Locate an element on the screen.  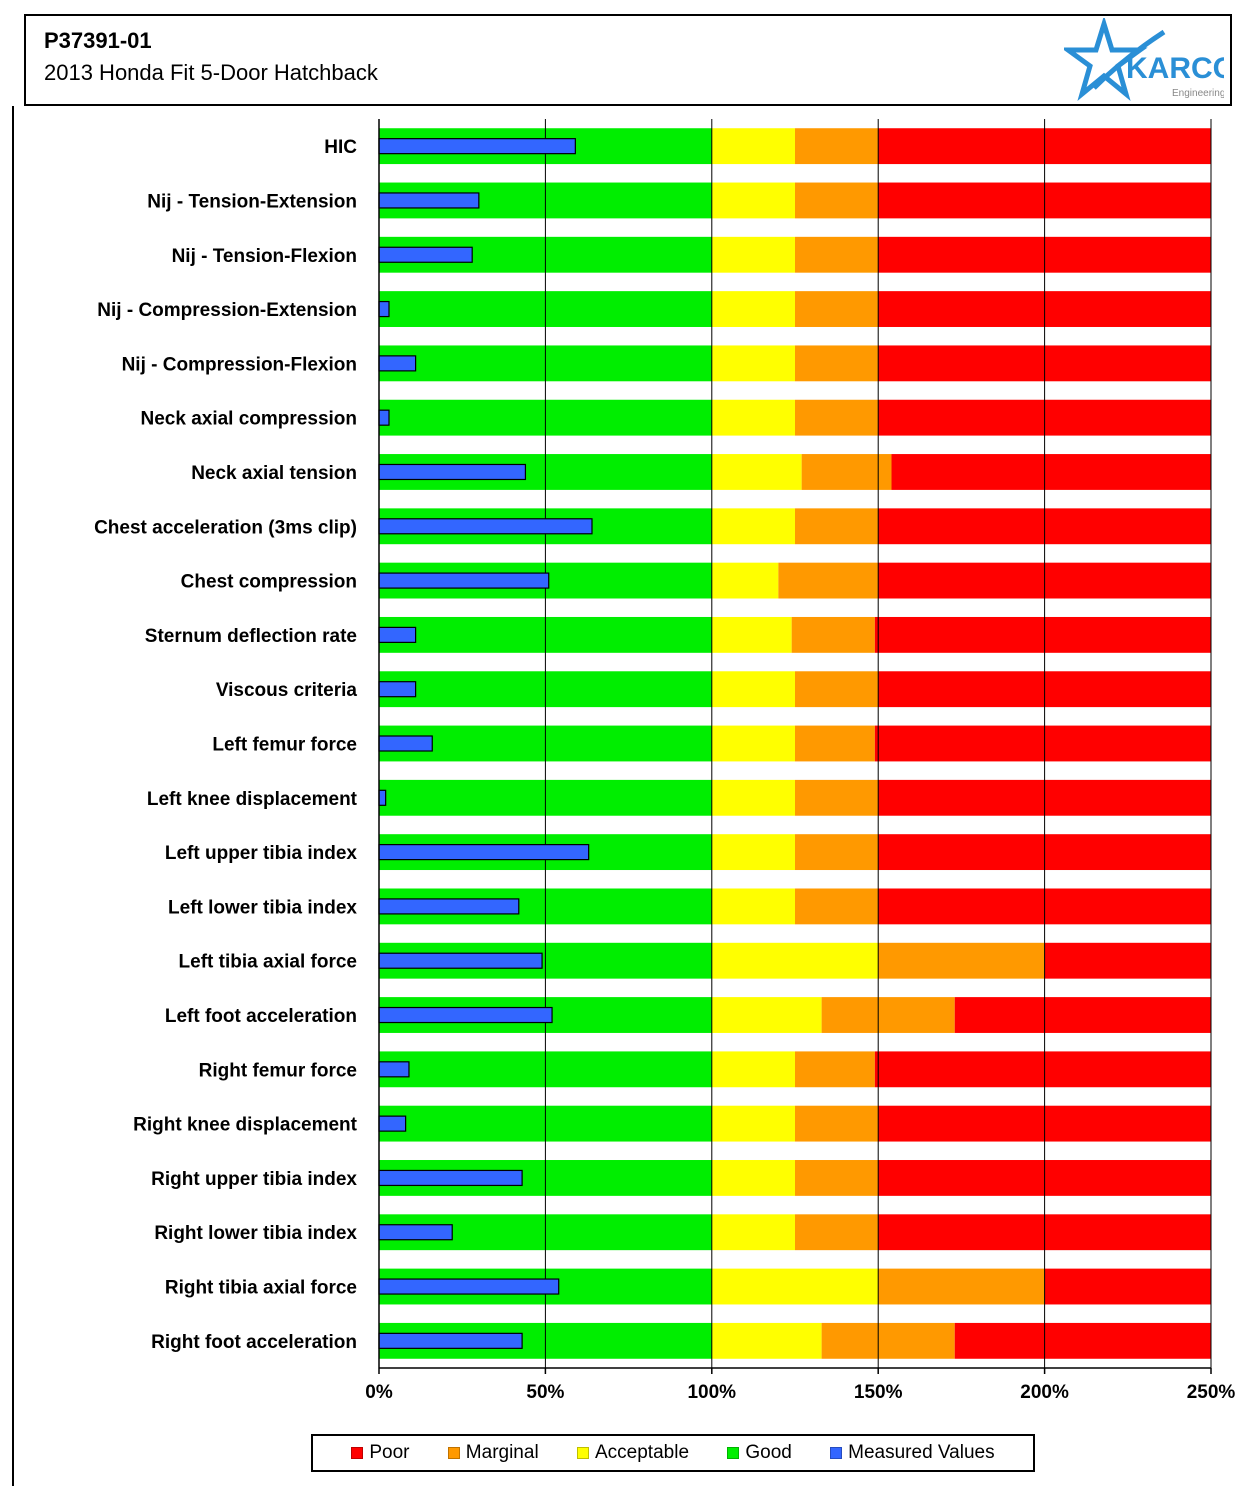
row-label: Right tibia axial force is located at coordinates (261, 1288).